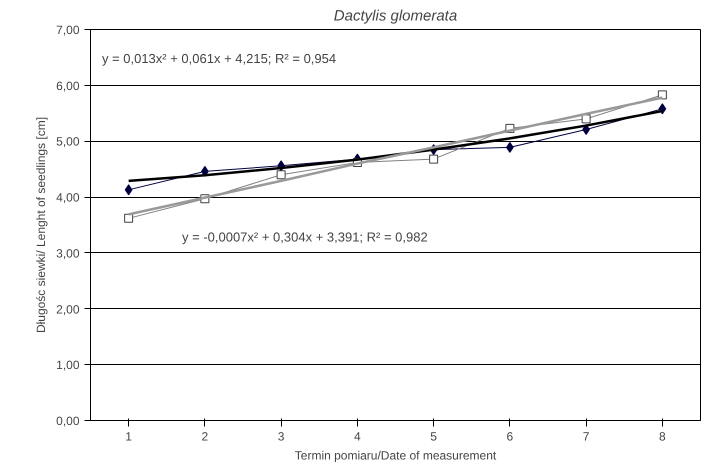 This screenshot has height=467, width=724. Describe the element at coordinates (434, 437) in the screenshot. I see `x-tick-label: 5` at that location.